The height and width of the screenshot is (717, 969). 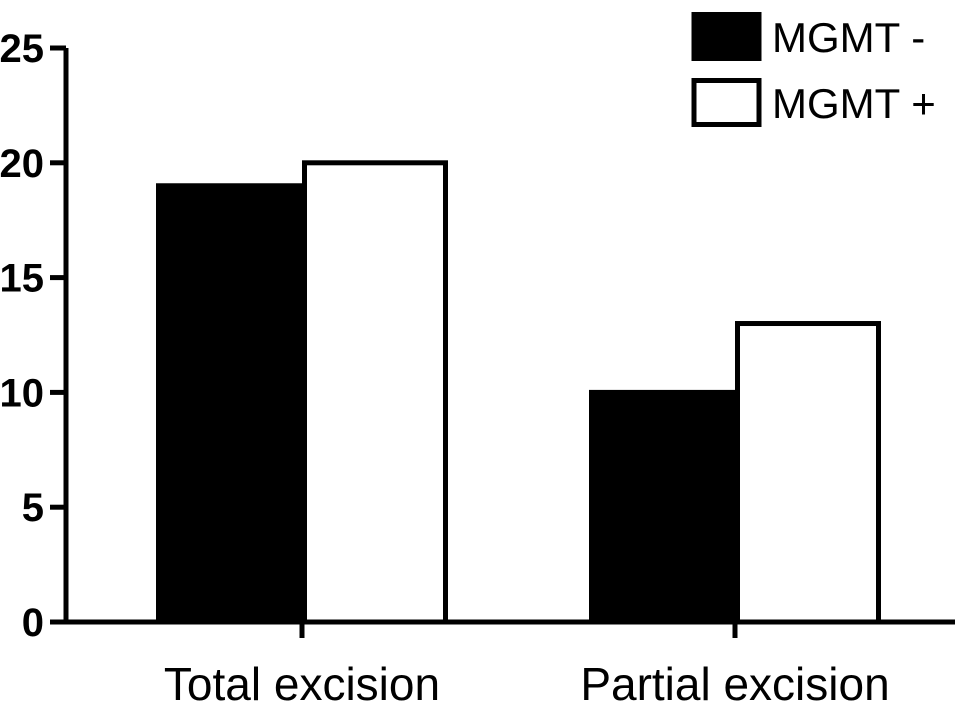 What do you see at coordinates (33, 623) in the screenshot?
I see `y-tick-label: 0` at bounding box center [33, 623].